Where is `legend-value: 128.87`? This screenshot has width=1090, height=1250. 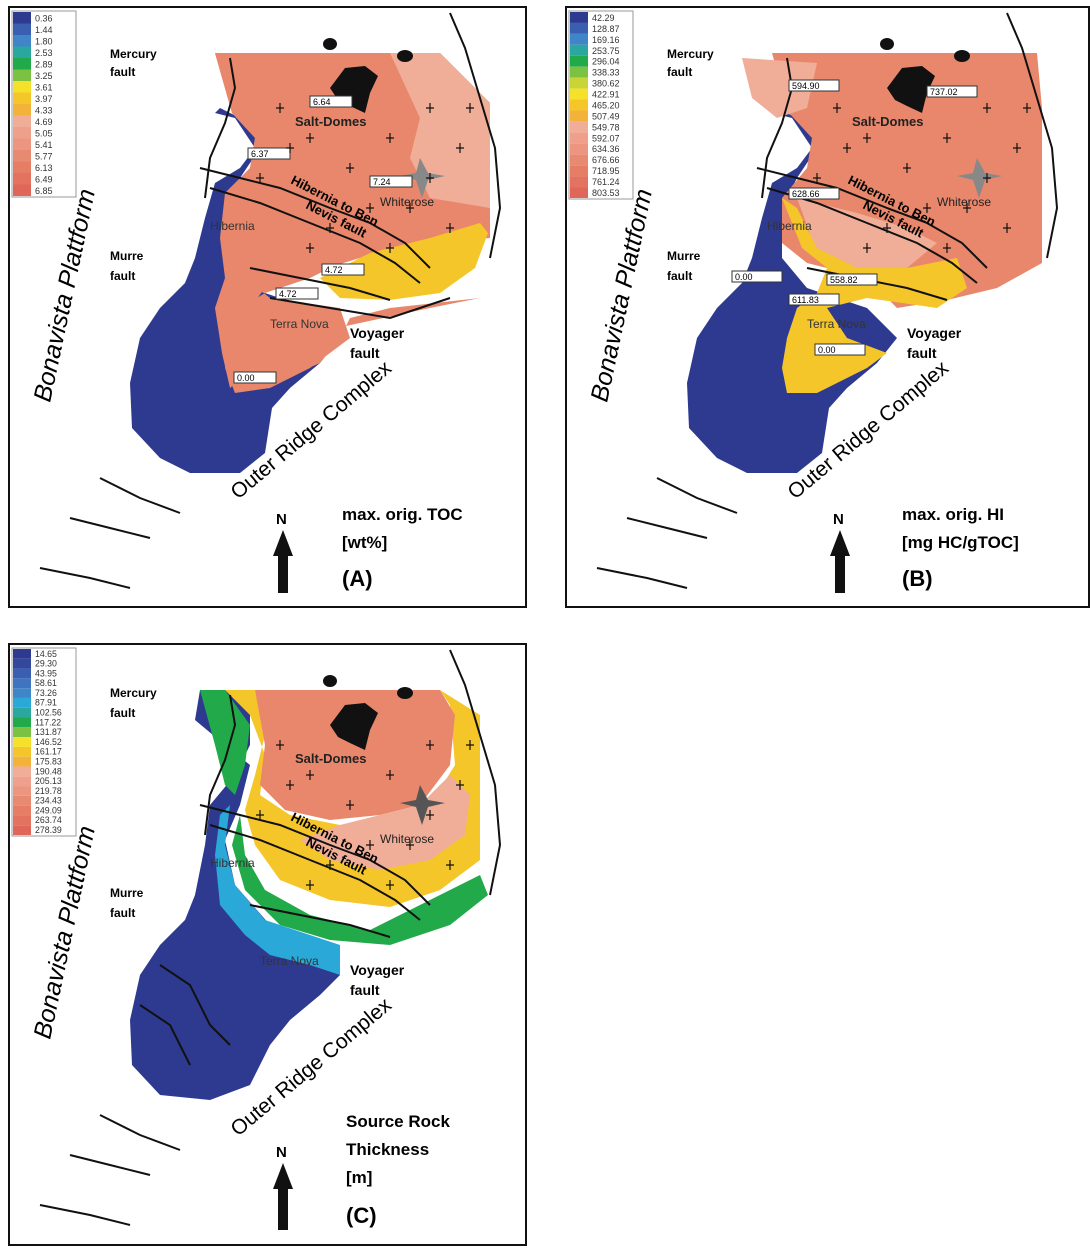 legend-value: 128.87 is located at coordinates (606, 29).